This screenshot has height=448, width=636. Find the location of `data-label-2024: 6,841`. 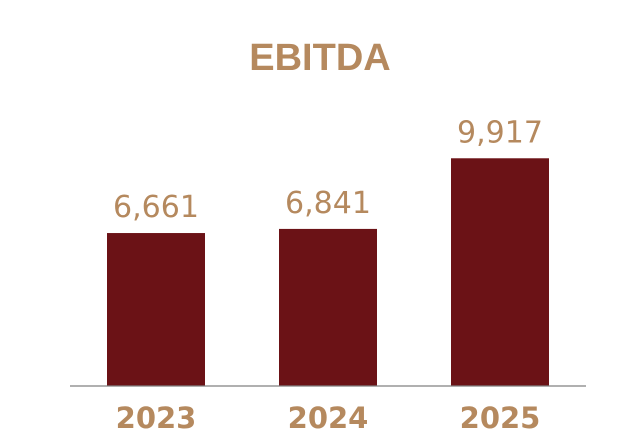

data-label-2024: 6,841 is located at coordinates (328, 203).